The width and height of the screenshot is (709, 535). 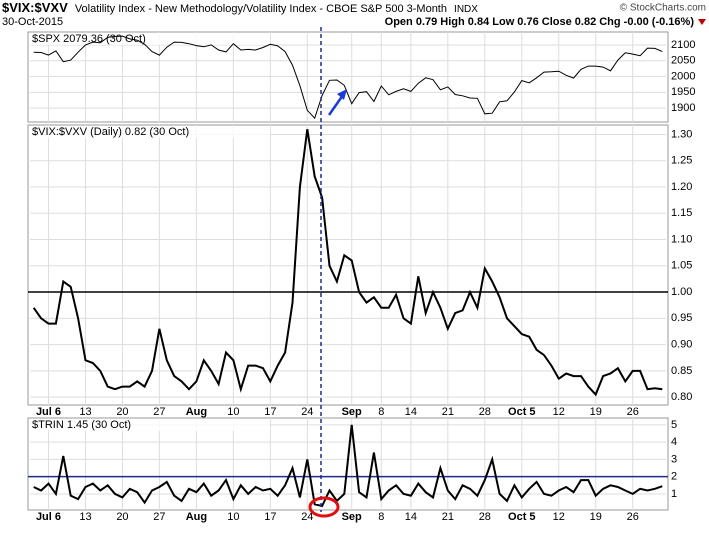 I want to click on y-tick-label: 2, so click(x=674, y=477).